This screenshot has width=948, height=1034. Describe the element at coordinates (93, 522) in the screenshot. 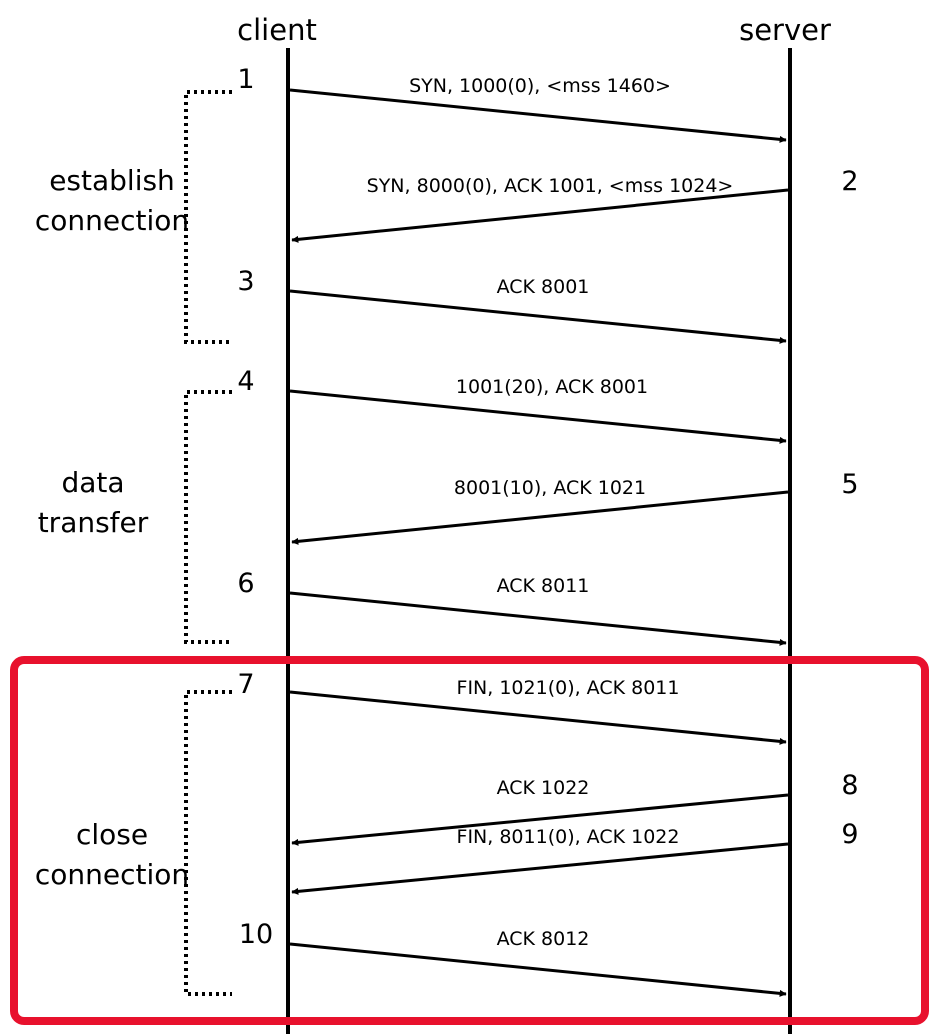

I see `phase-label: transfer` at that location.